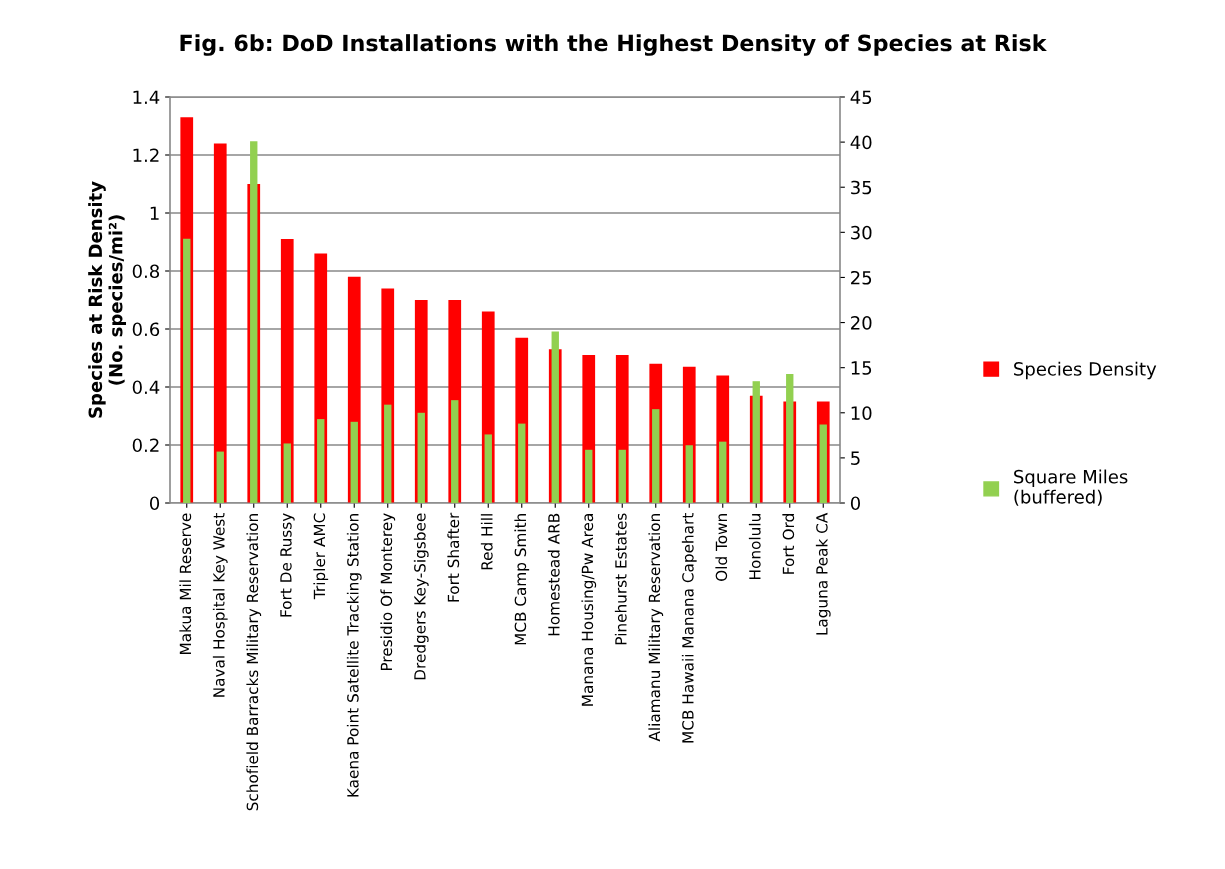  Describe the element at coordinates (861, 368) in the screenshot. I see `y2-tick-label: 15` at that location.